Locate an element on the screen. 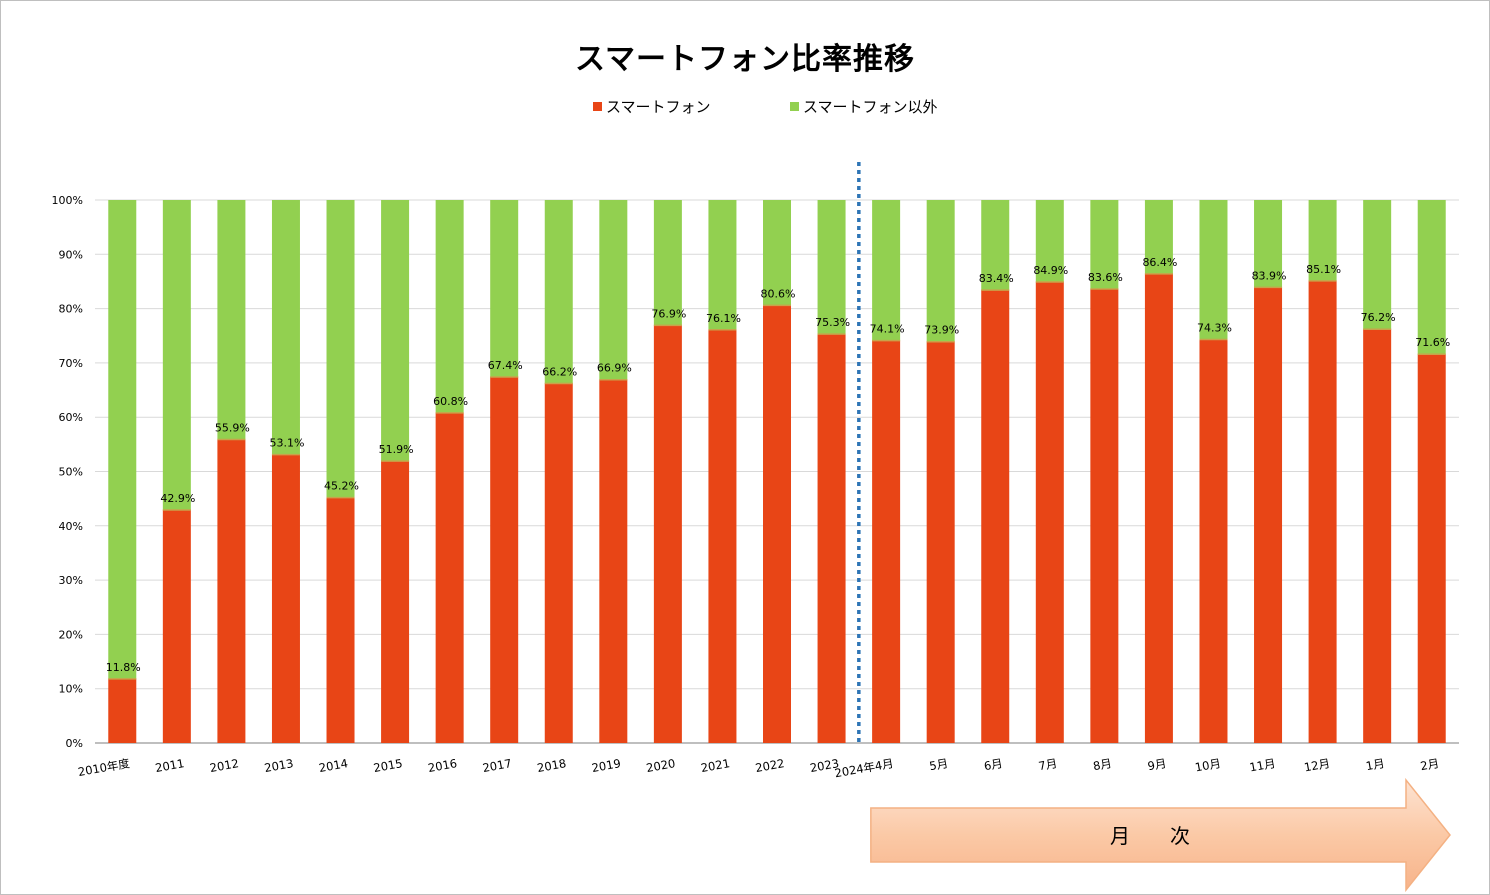  legend-label-non-smartphone: スマートフォン以外 is located at coordinates (870, 107).